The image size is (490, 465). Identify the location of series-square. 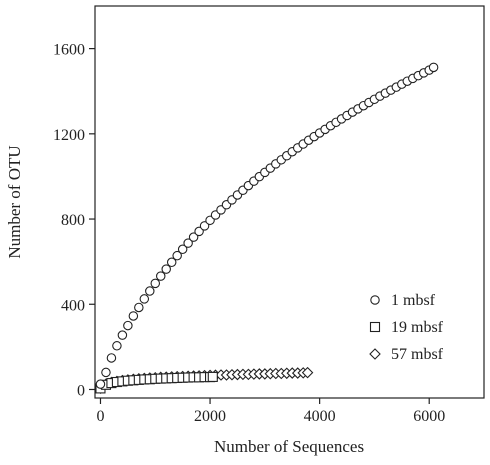
(156, 382).